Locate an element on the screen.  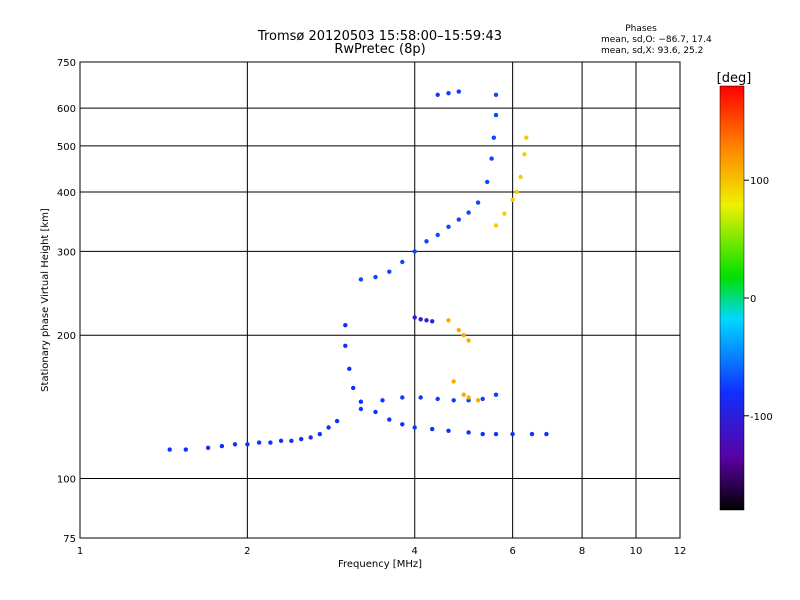
colorbar: [deg] 100 0 -100 is located at coordinates (745, 291).